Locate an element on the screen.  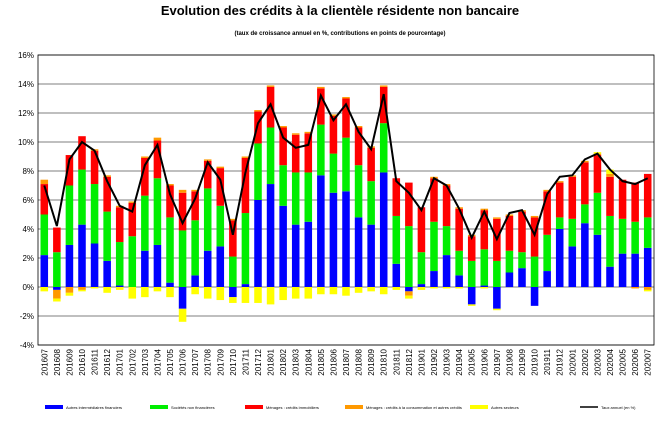
x-tick-label: 201704 is located at coordinates (157, 361).